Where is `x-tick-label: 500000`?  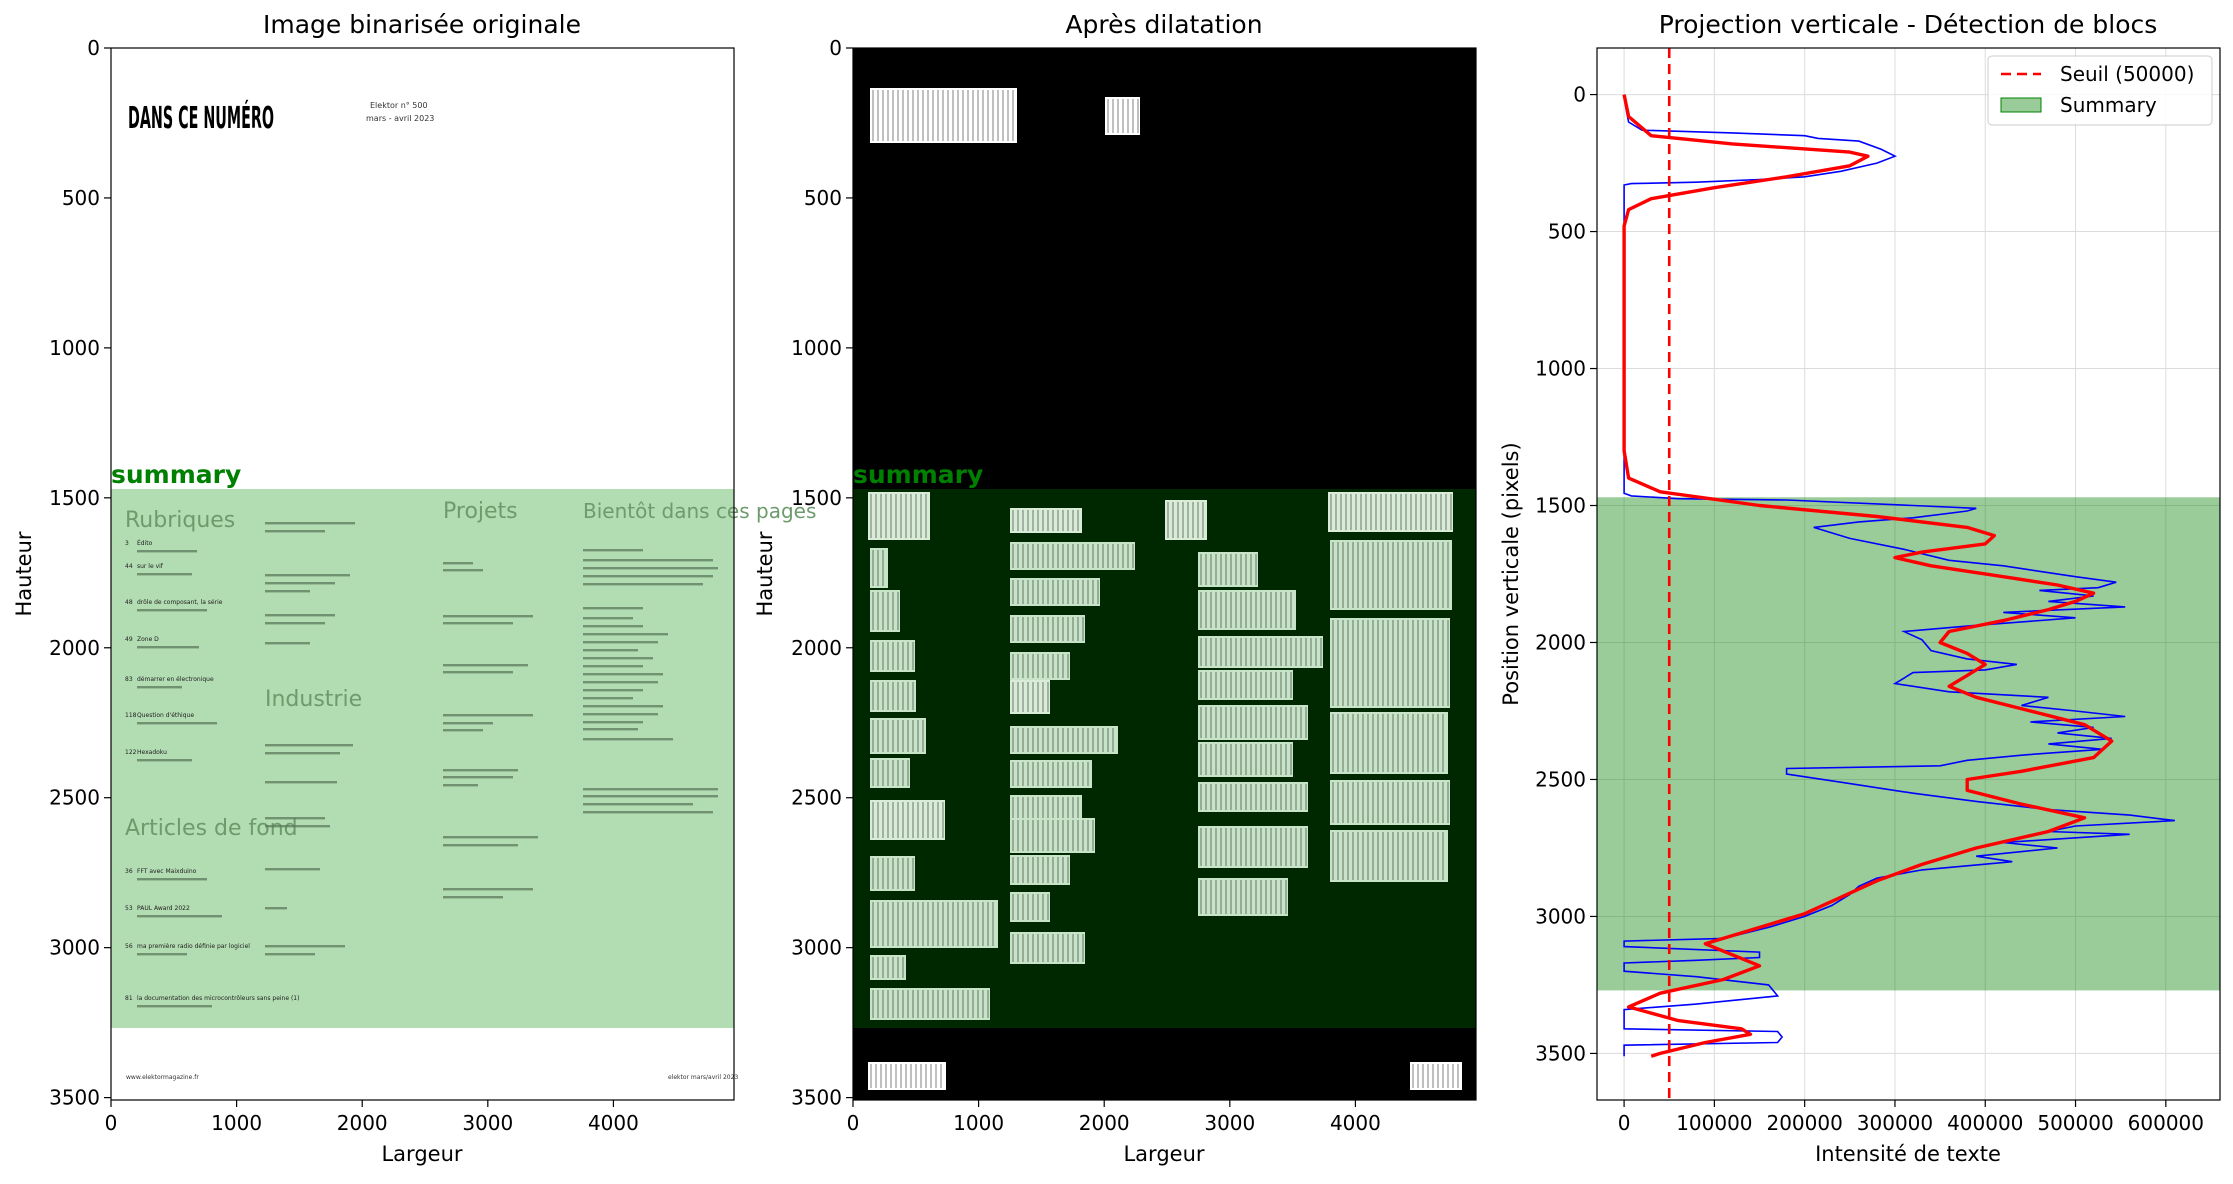 x-tick-label: 500000 is located at coordinates (2075, 1123).